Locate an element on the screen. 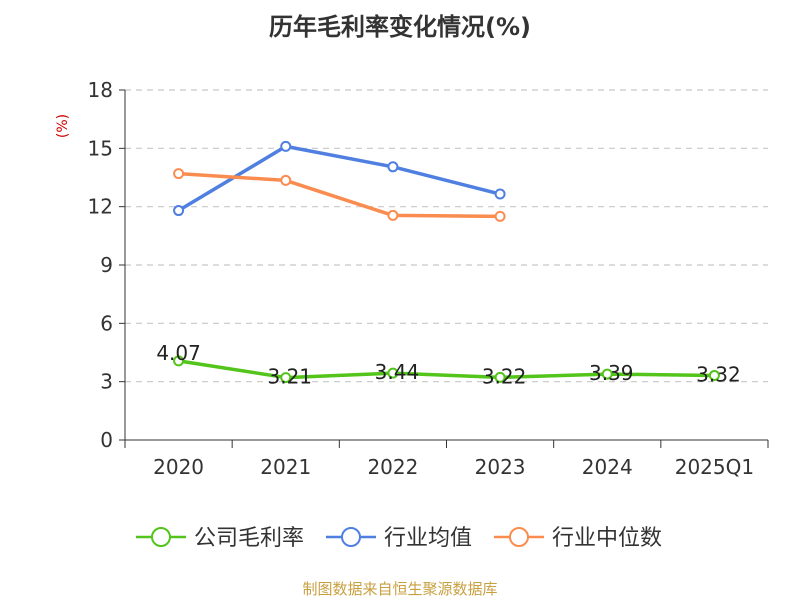 This screenshot has width=800, height=600. legend: 公司毛利率 行业均值 行业中位数 is located at coordinates (399, 538).